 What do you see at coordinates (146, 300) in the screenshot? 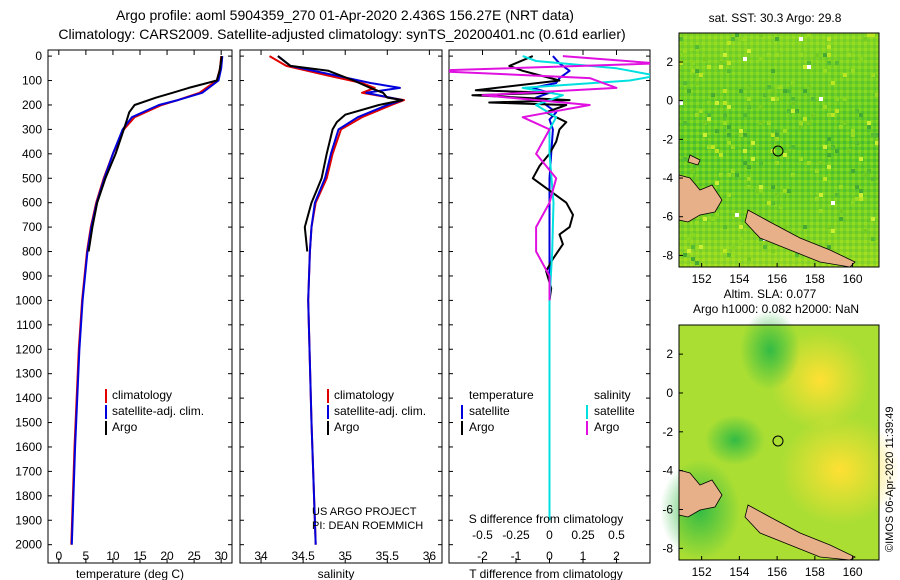
I see `temperature-climatology-line` at bounding box center [146, 300].